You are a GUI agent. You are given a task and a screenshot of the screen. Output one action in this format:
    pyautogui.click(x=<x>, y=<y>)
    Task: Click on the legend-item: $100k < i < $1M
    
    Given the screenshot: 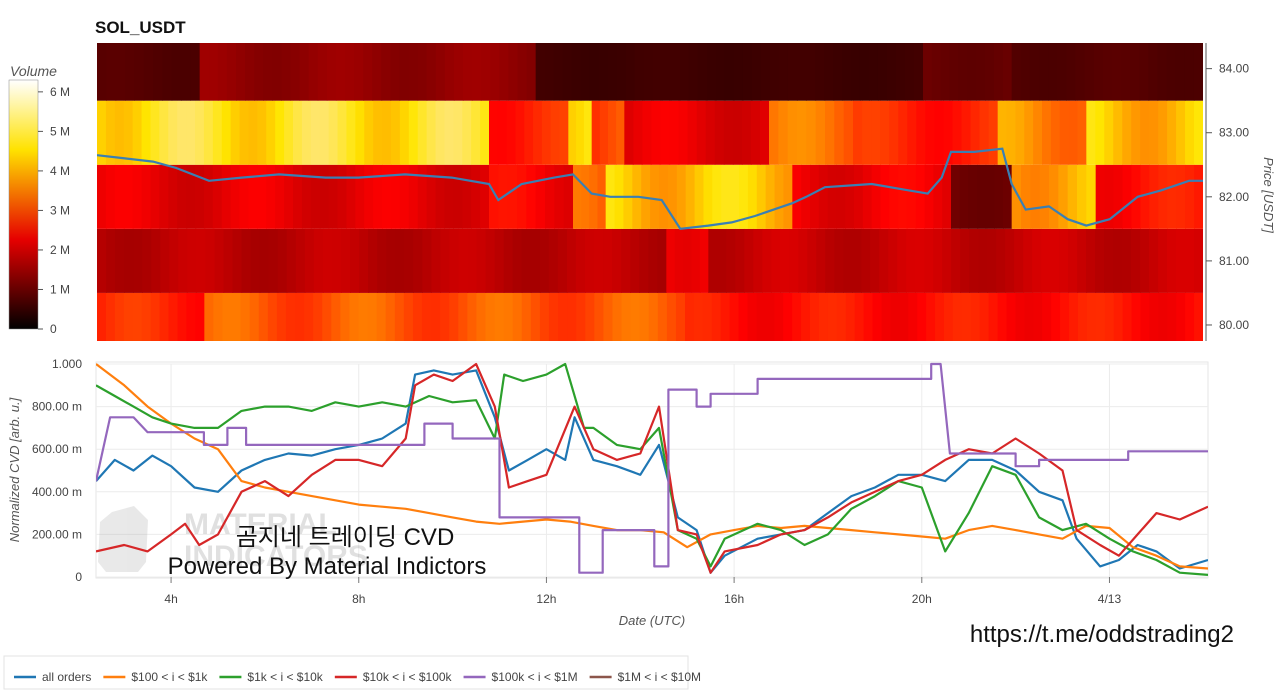 What is the action you would take?
    pyautogui.click(x=520, y=677)
    